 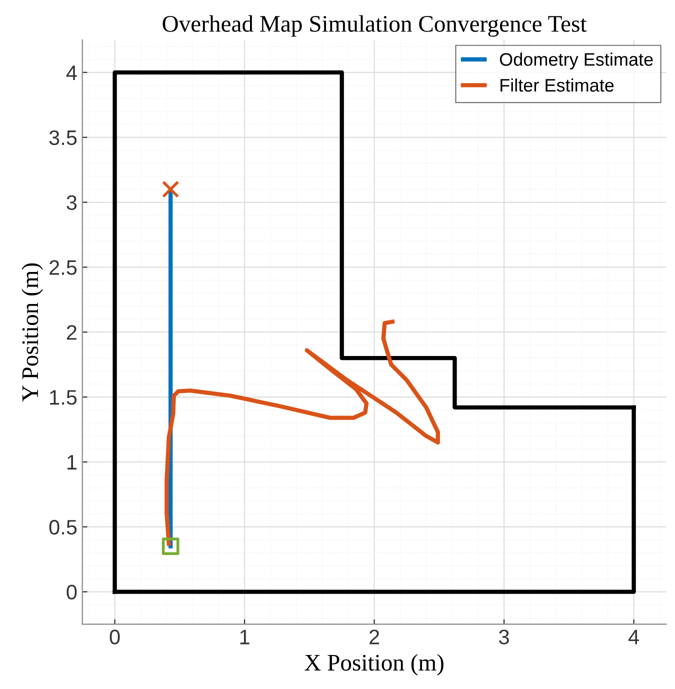 I want to click on y-tick-label: 3, so click(x=71, y=202).